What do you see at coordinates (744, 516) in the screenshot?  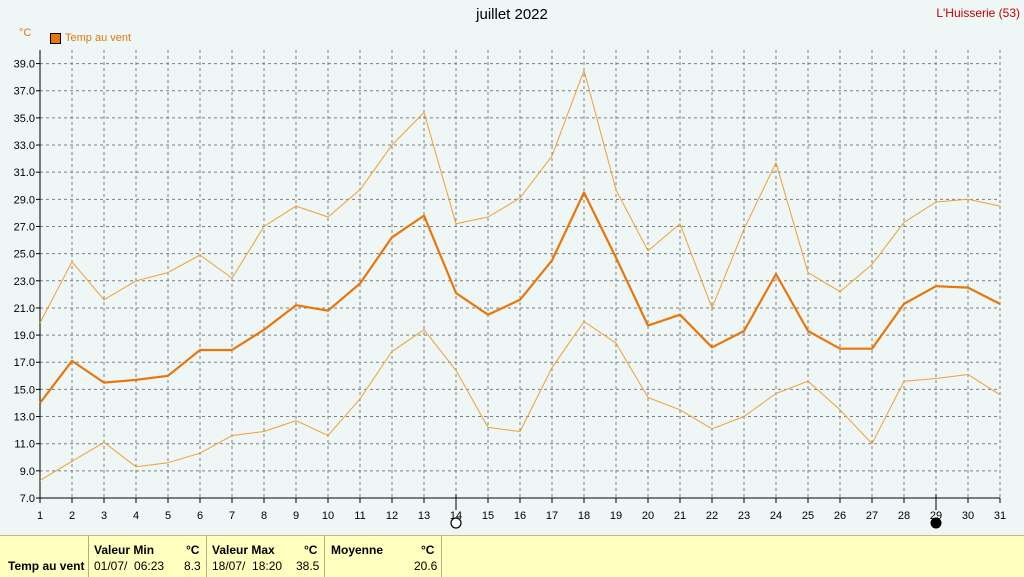 I see `x-tick-label: 23` at bounding box center [744, 516].